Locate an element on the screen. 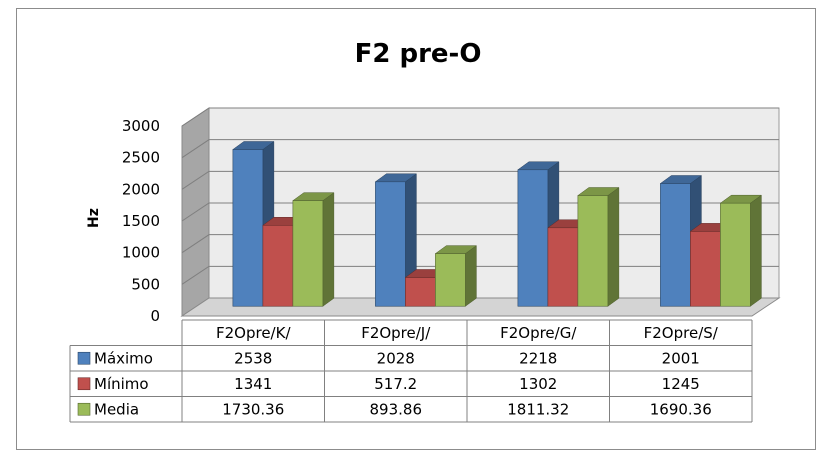 The image size is (823, 453). x-tick-label: F2Opre/K/ is located at coordinates (253, 333).